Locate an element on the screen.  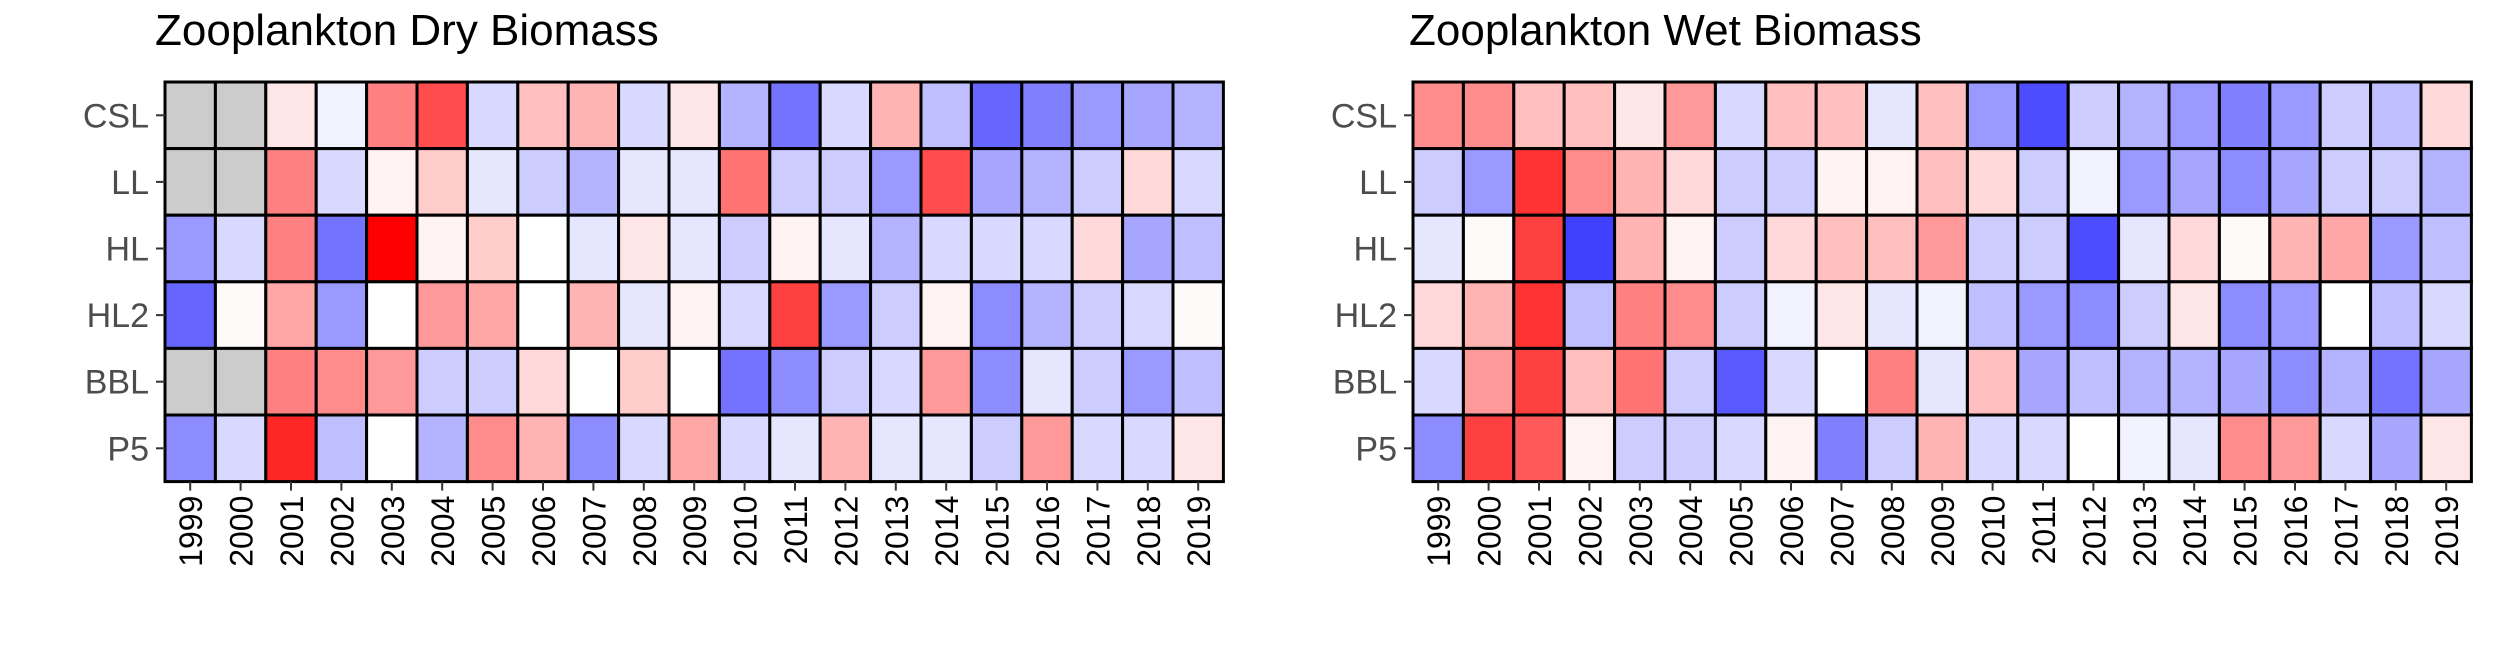
heatmap-cell-BBL-2004 is located at coordinates (442, 381).